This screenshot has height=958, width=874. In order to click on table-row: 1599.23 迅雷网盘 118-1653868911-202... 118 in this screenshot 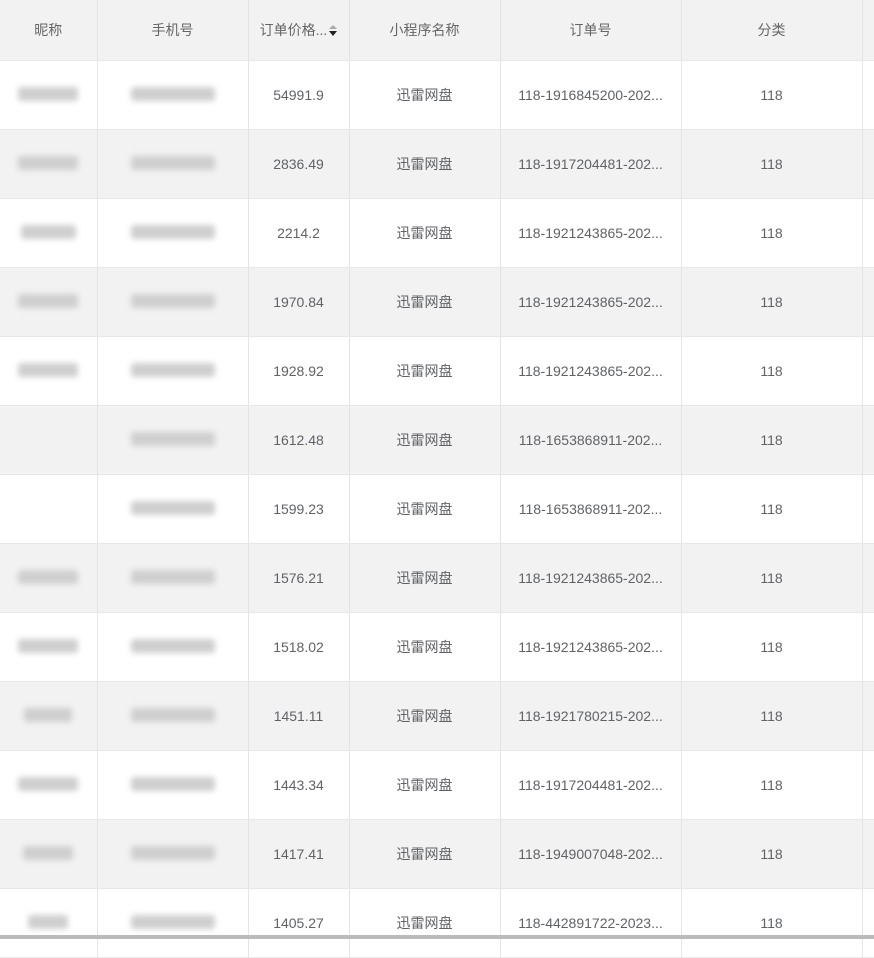, I will do `click(437, 509)`.